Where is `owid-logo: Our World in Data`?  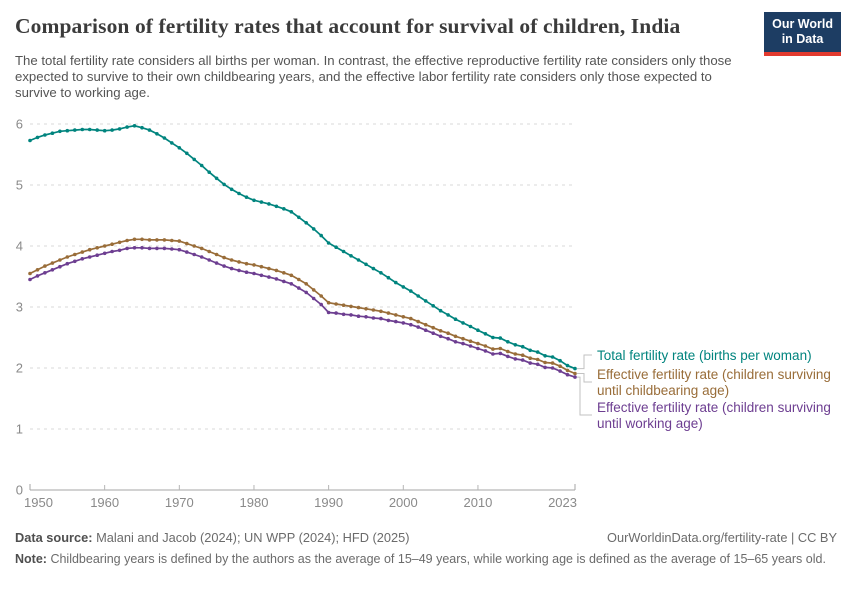
owid-logo: Our World in Data is located at coordinates (802, 34).